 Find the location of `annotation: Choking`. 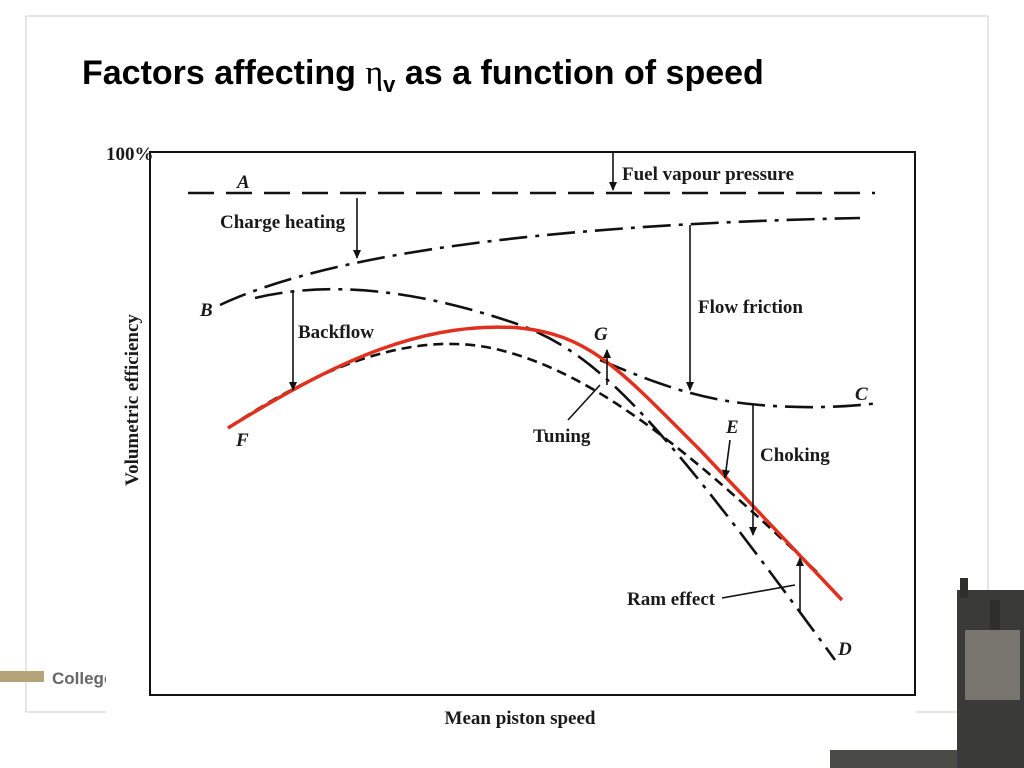

annotation: Choking is located at coordinates (795, 455).